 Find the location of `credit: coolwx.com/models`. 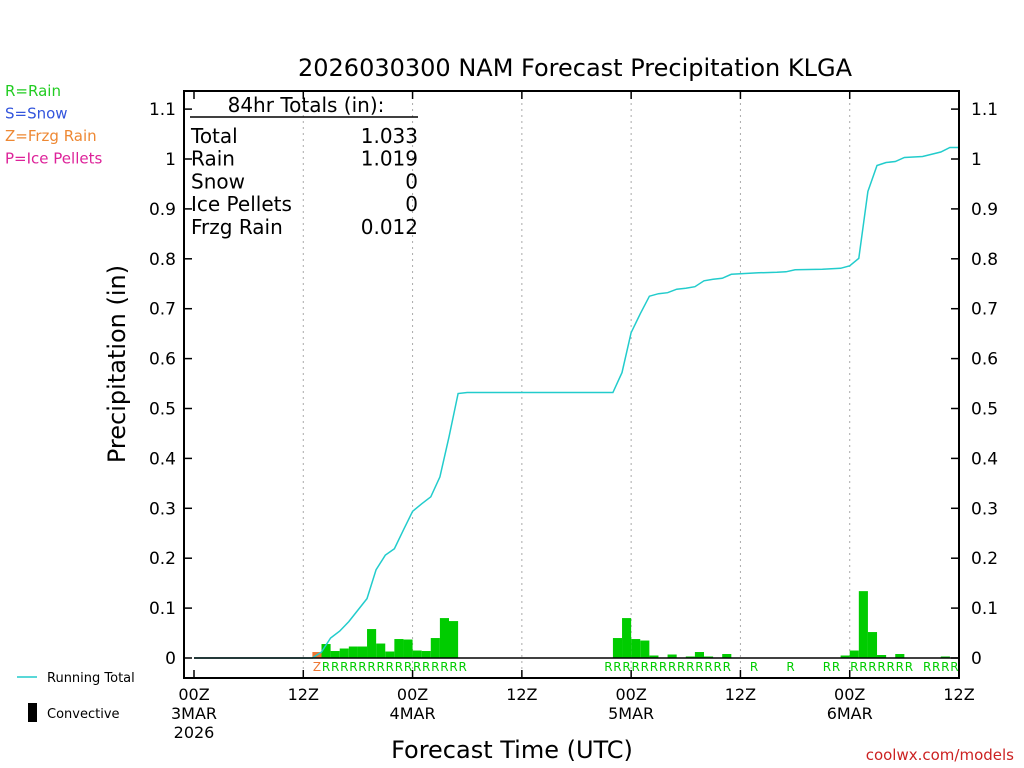

credit: coolwx.com/models is located at coordinates (940, 755).